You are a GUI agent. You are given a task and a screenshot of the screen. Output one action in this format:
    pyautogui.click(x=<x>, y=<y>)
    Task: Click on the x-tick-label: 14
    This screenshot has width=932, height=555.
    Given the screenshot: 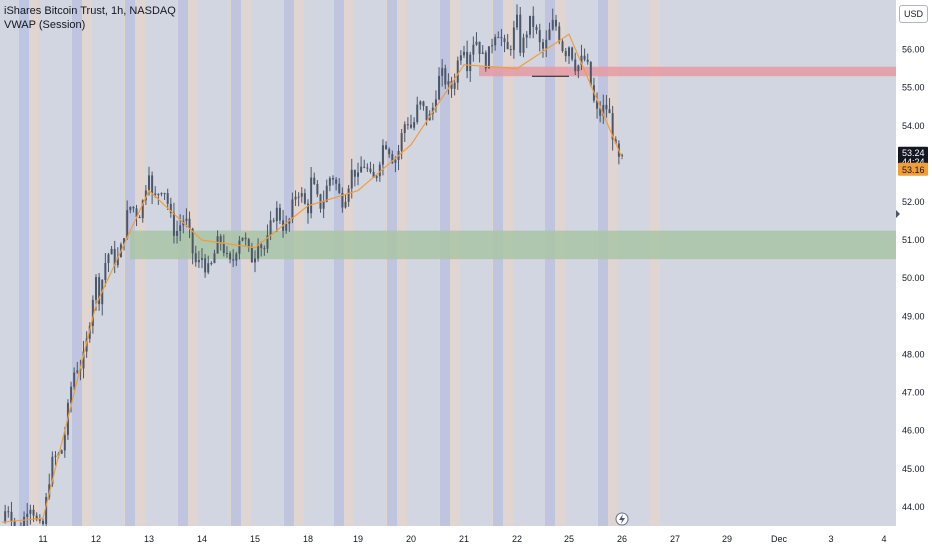 What is the action you would take?
    pyautogui.click(x=202, y=539)
    